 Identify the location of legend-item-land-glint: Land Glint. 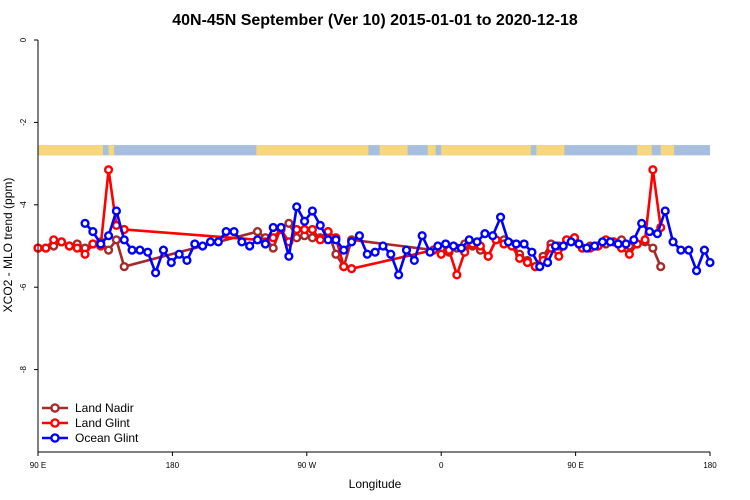
(86, 423).